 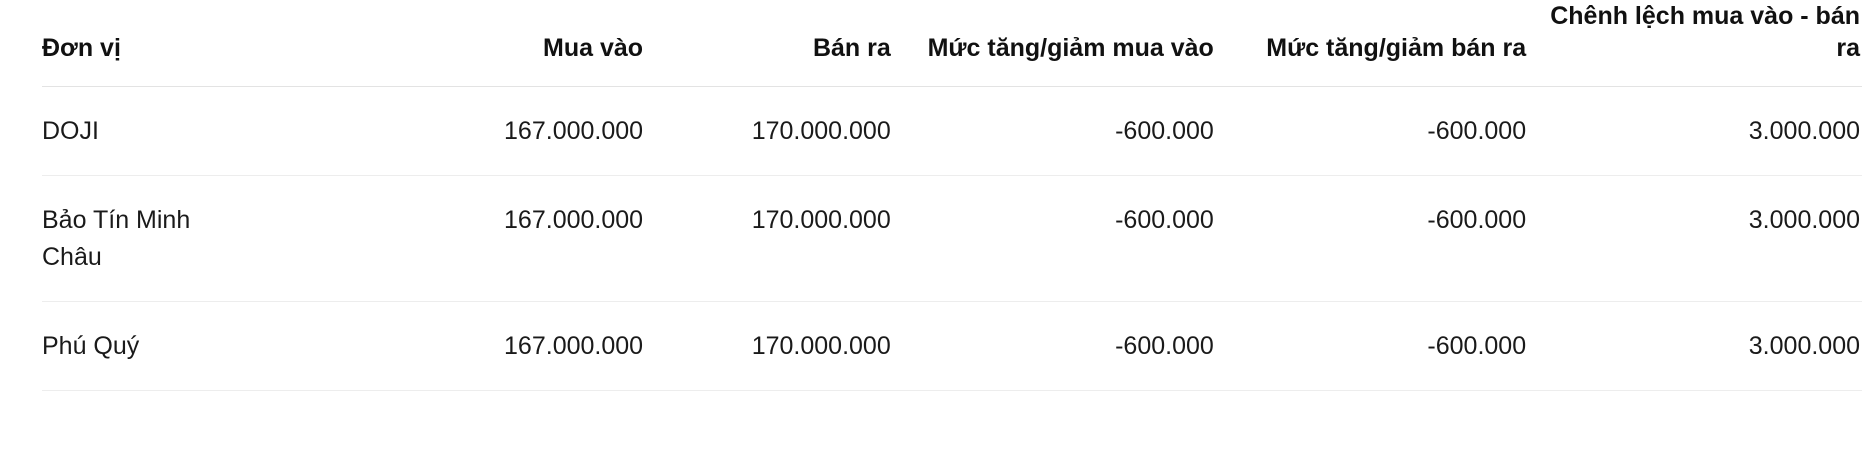 What do you see at coordinates (91, 345) in the screenshot?
I see `unit-label: Phú Quý` at bounding box center [91, 345].